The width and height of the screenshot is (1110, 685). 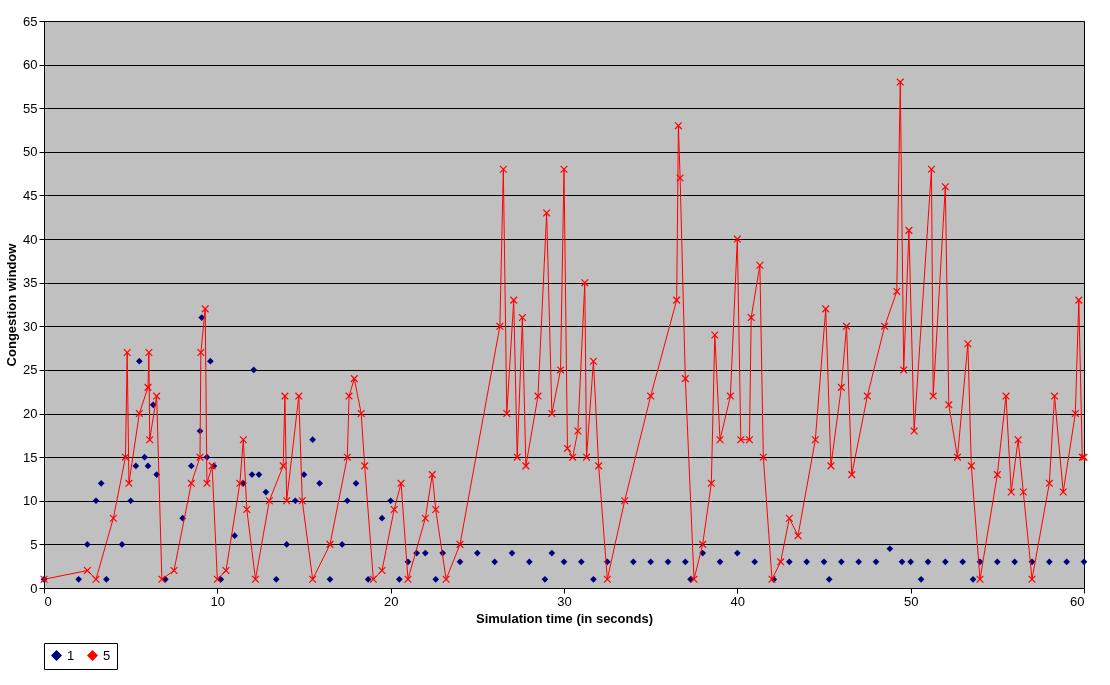 I want to click on x-tick-label: 20, so click(x=391, y=601).